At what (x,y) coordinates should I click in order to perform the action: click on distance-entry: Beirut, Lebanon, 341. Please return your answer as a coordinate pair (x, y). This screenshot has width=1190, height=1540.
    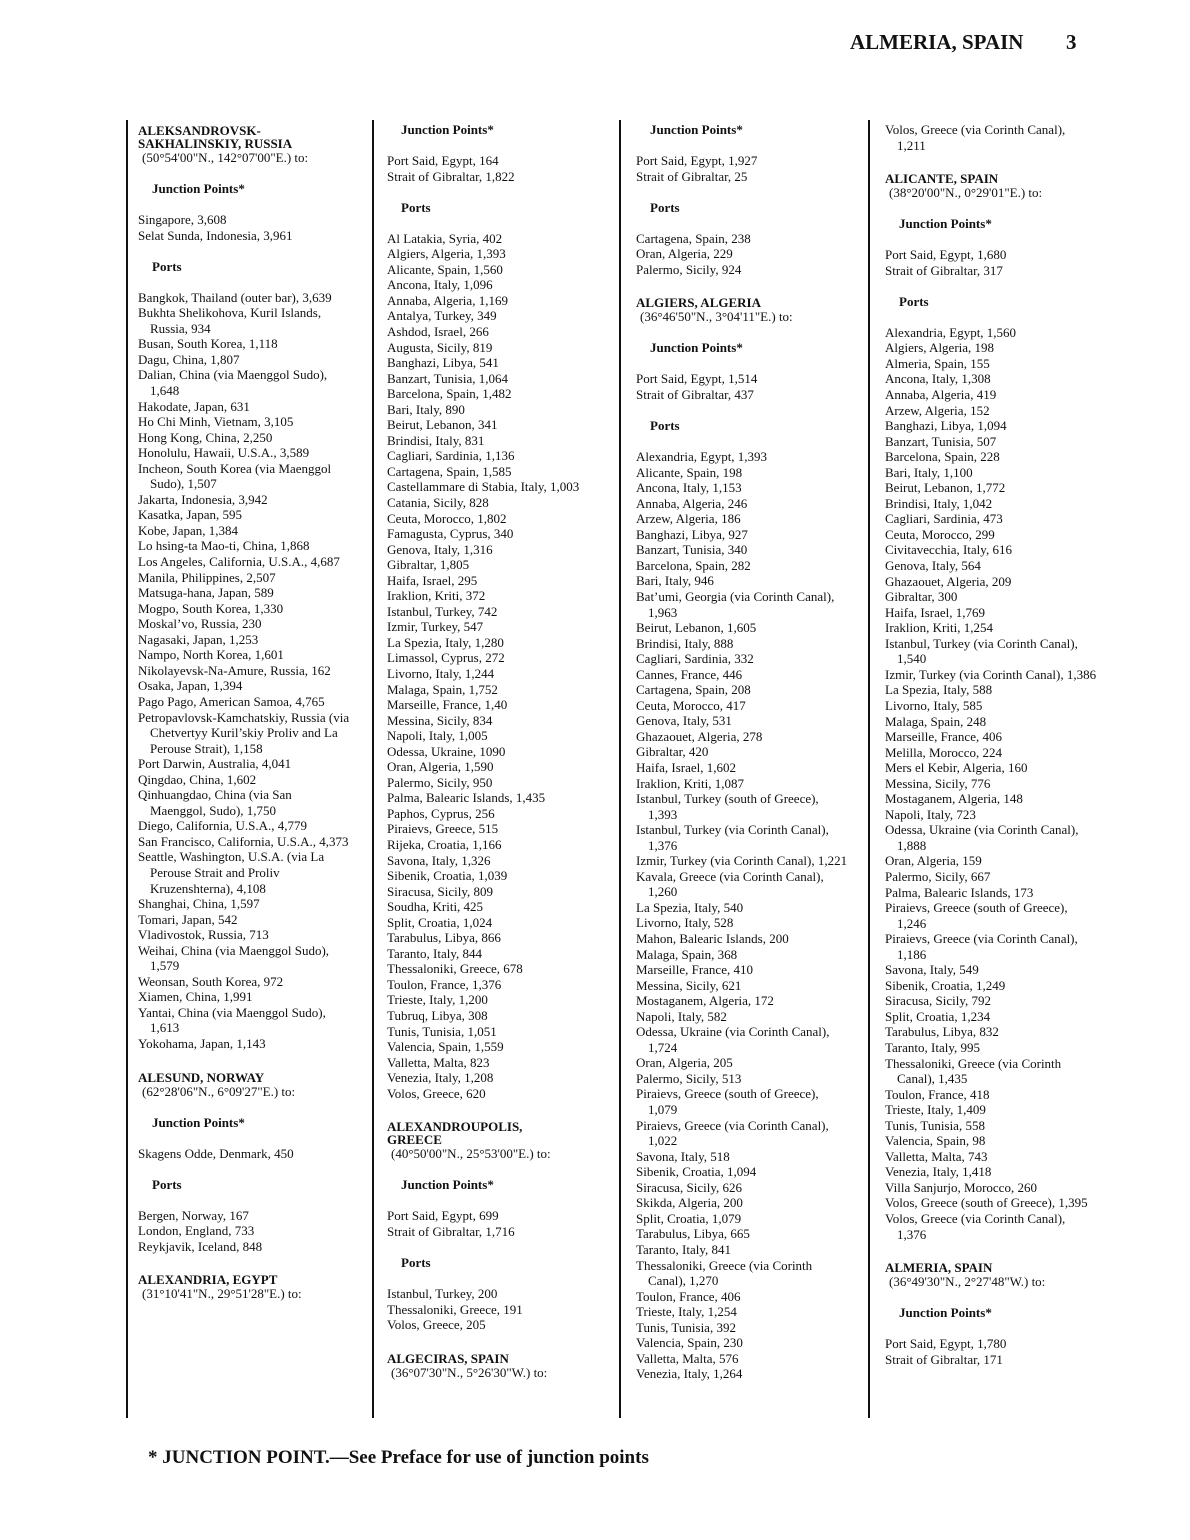
    Looking at the image, I should click on (442, 425).